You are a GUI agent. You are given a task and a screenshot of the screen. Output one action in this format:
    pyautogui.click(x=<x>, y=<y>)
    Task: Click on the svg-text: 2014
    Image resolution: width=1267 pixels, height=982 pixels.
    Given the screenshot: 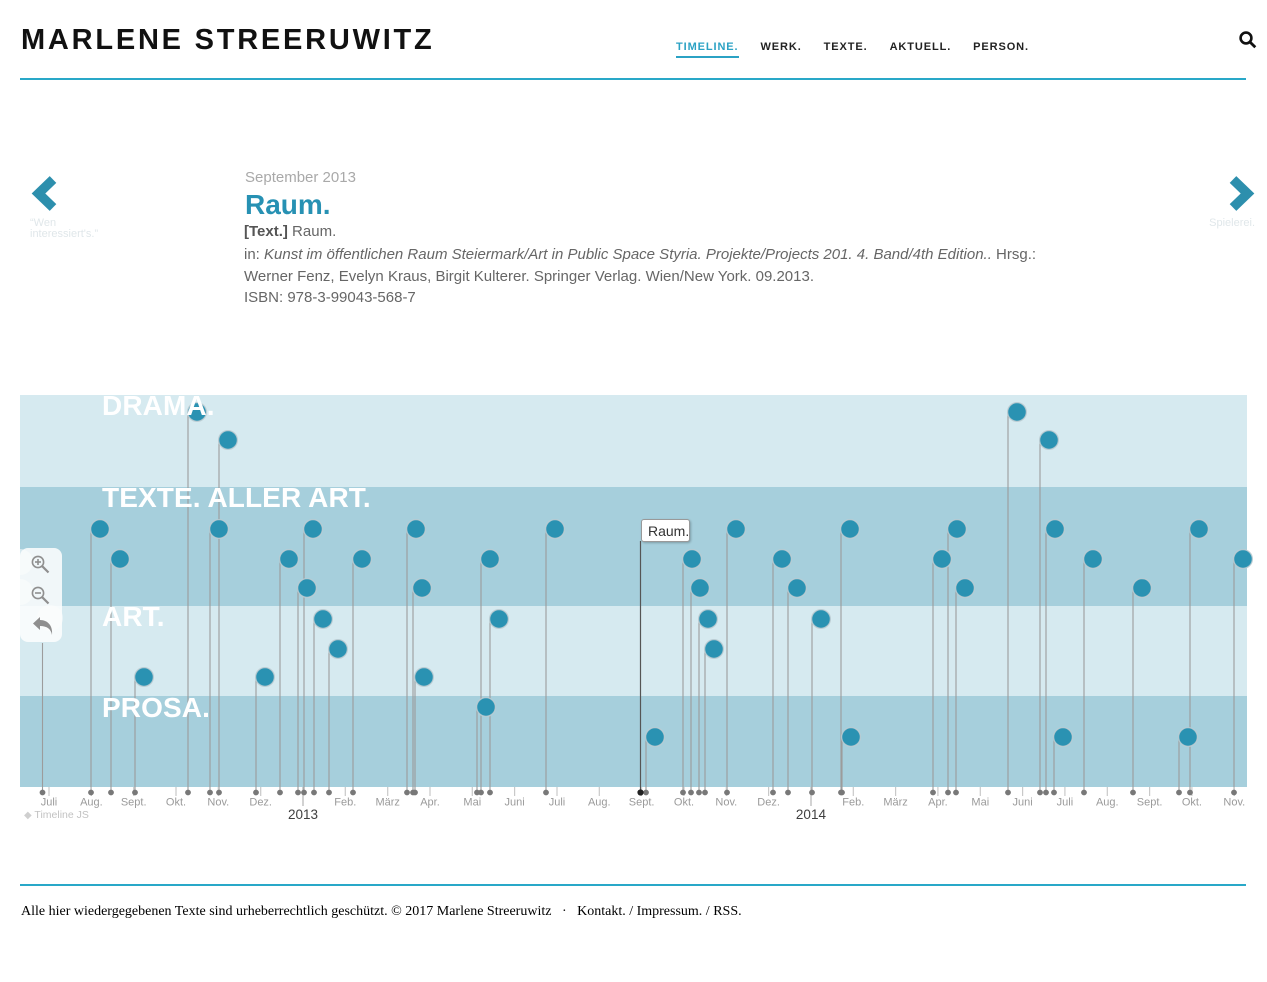 What is the action you would take?
    pyautogui.click(x=811, y=814)
    